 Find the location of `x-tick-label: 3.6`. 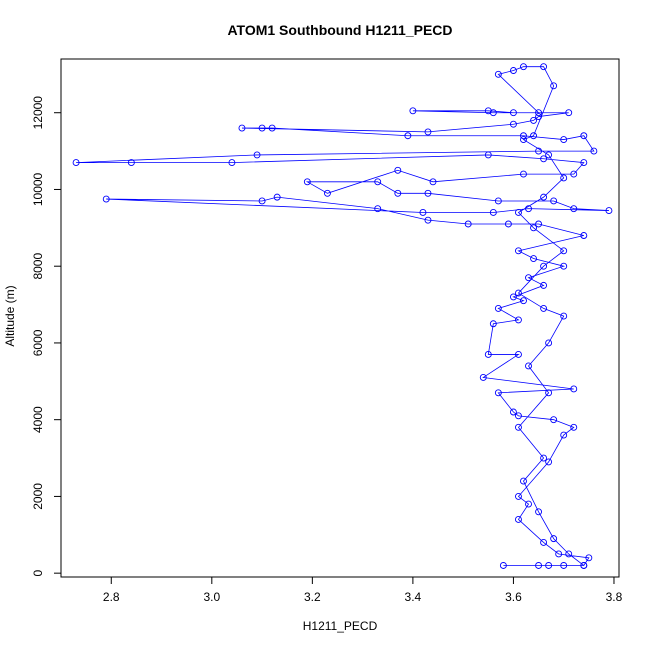

x-tick-label: 3.6 is located at coordinates (513, 597).